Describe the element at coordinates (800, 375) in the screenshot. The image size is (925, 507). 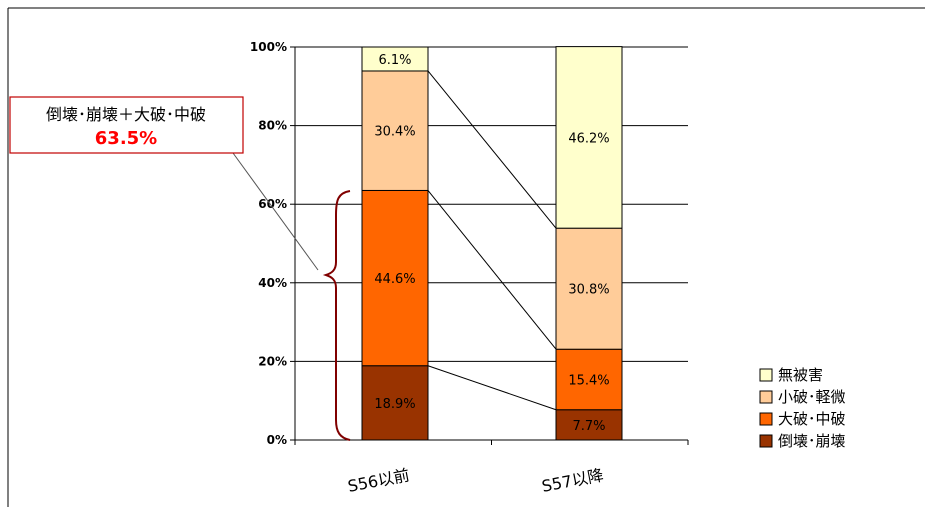
I see `legend-label: 無被害` at that location.